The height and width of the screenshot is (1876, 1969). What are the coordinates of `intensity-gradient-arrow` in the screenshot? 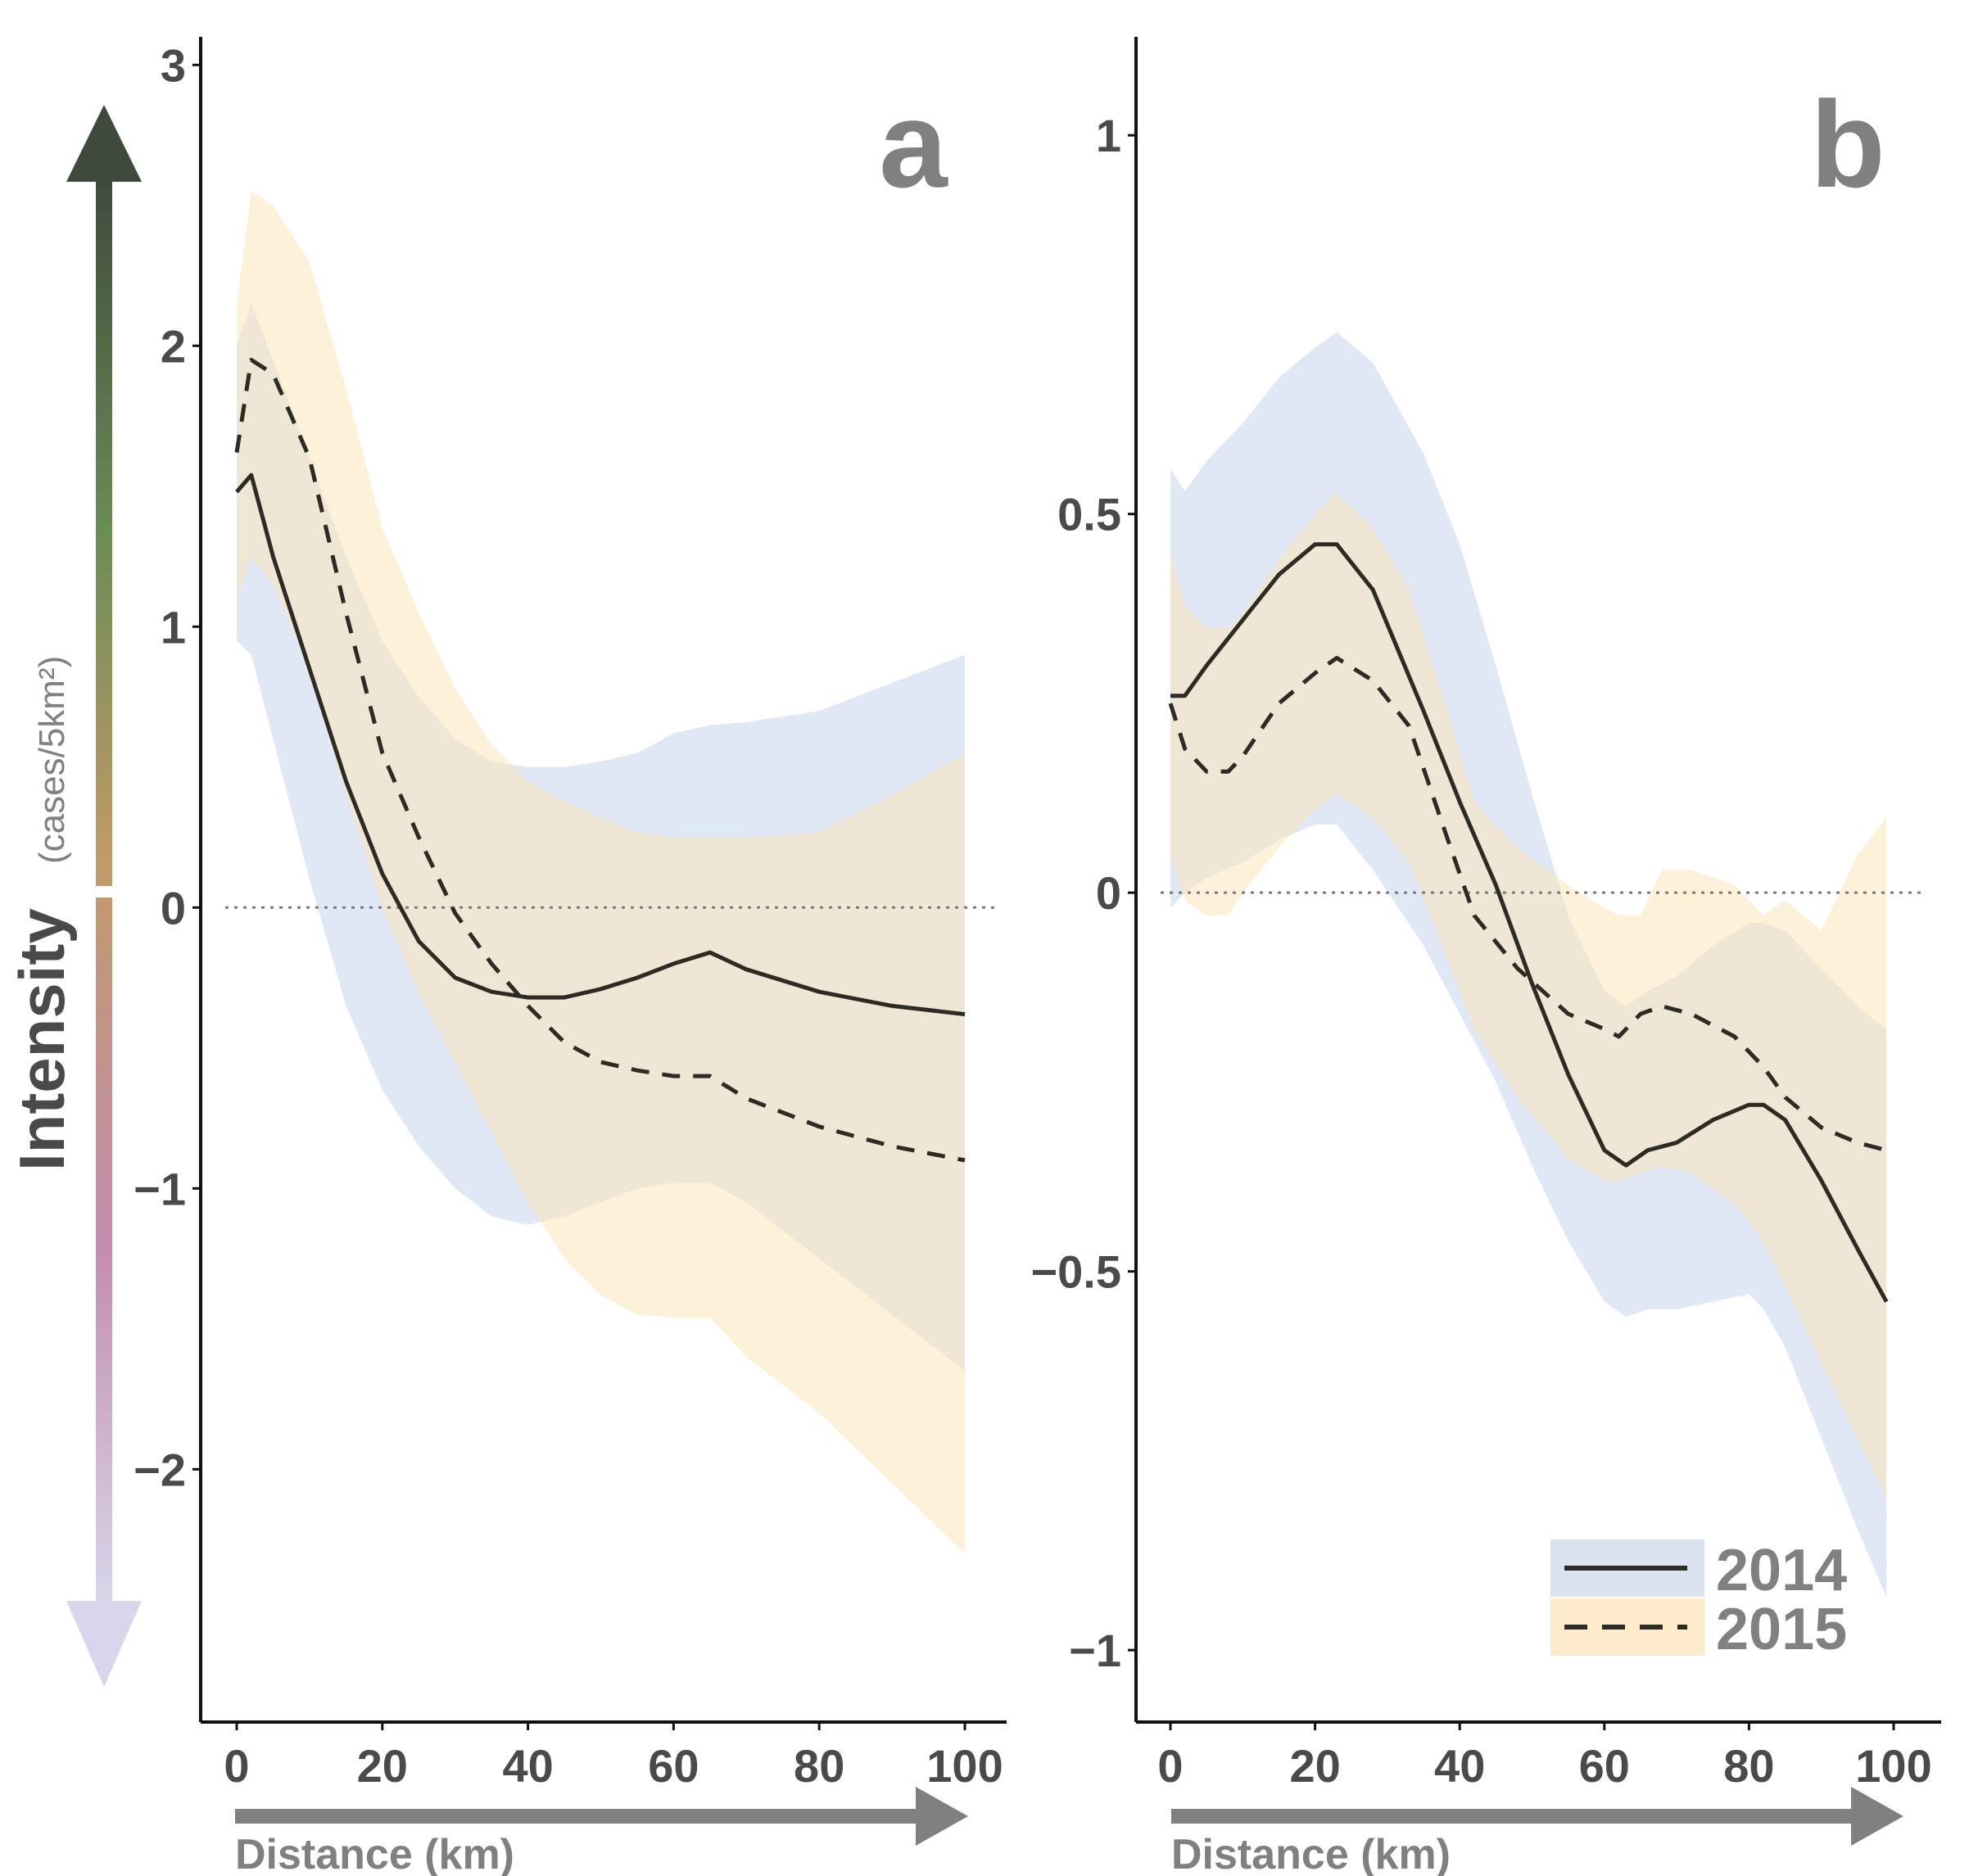 It's located at (104, 896).